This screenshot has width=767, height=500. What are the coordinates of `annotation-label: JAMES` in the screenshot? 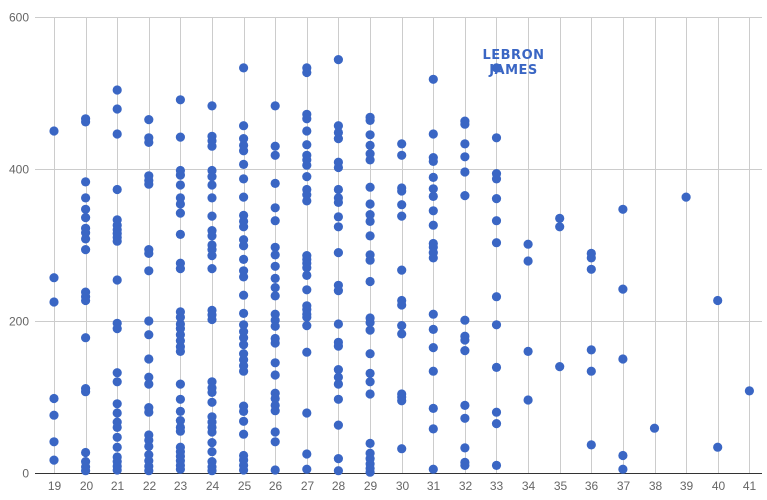 It's located at (513, 70).